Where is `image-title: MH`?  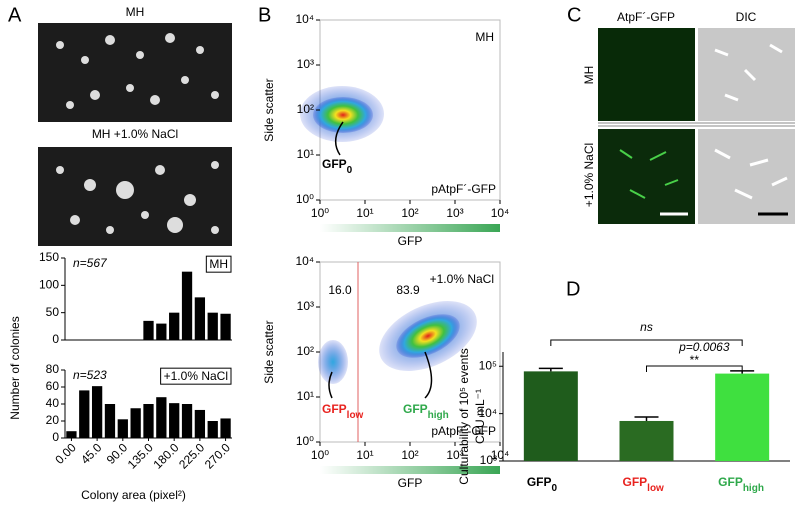
image-title: MH is located at coordinates (135, 12).